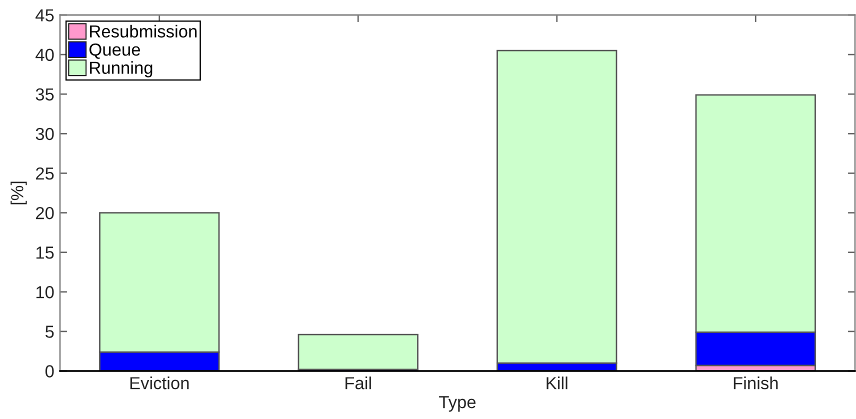 The height and width of the screenshot is (419, 856). What do you see at coordinates (159, 383) in the screenshot?
I see `x-tick-label: Eviction` at bounding box center [159, 383].